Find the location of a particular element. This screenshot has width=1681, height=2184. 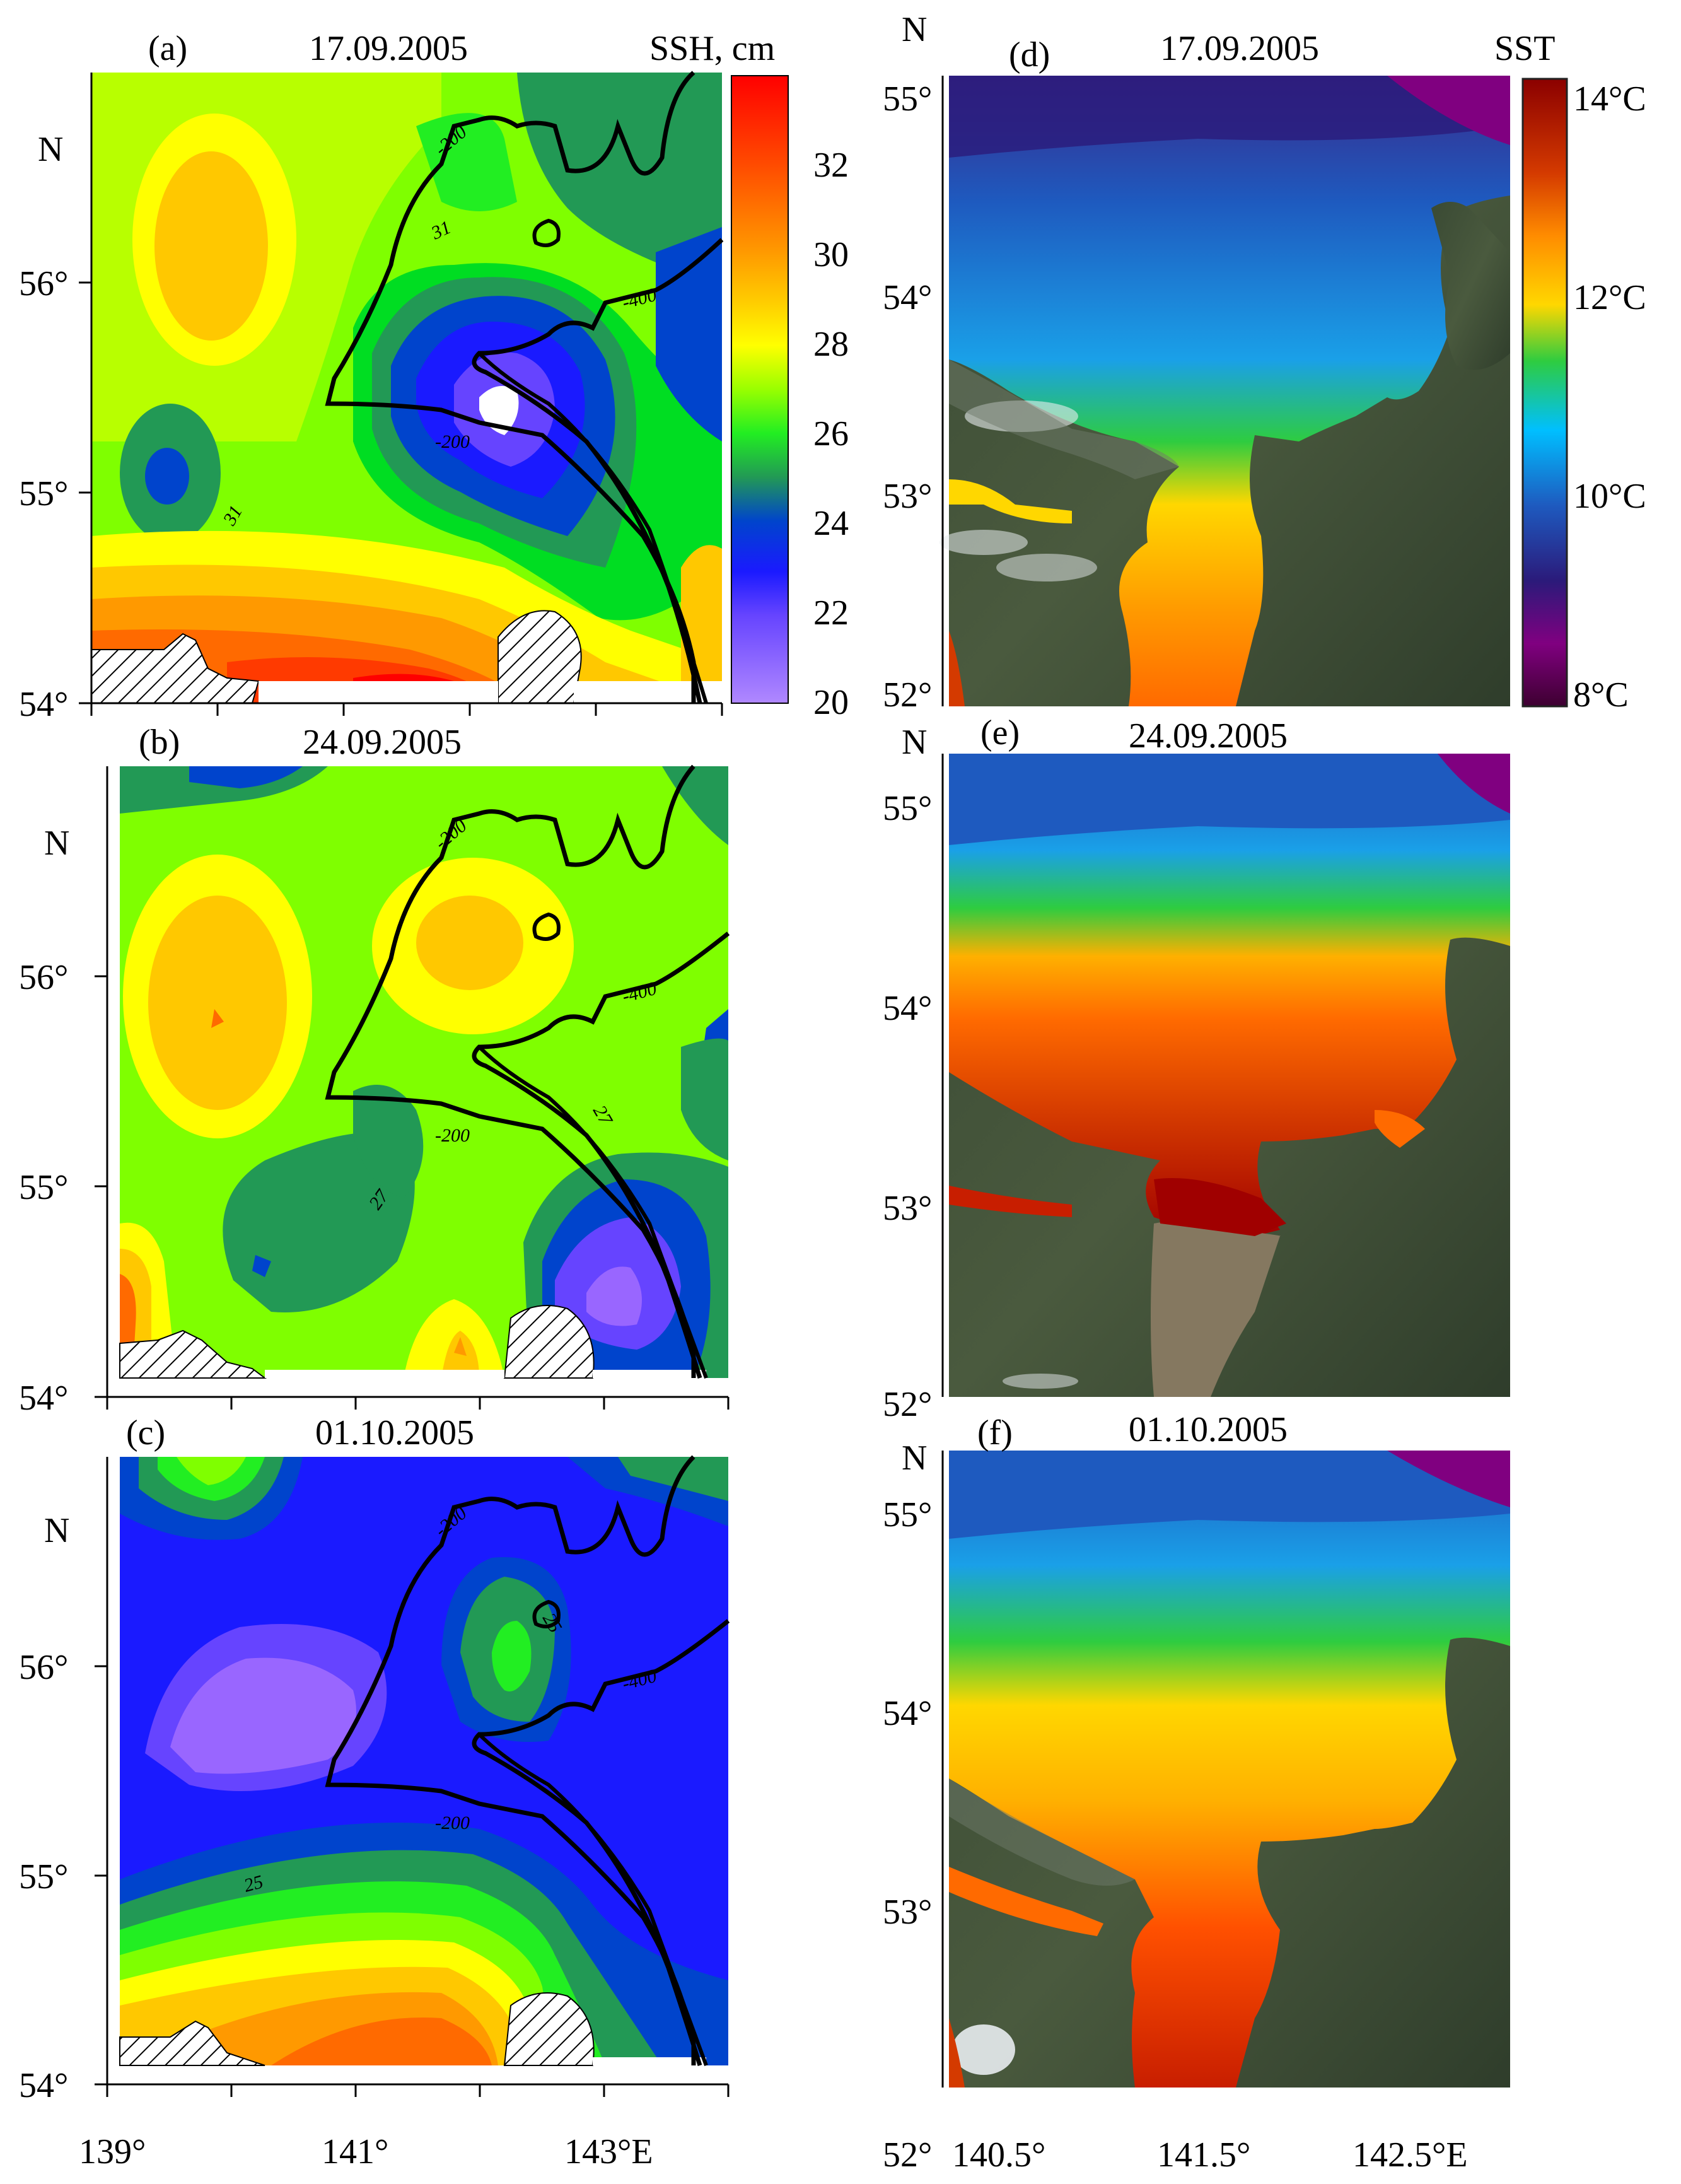

panel-letter: (c) is located at coordinates (145, 1432).